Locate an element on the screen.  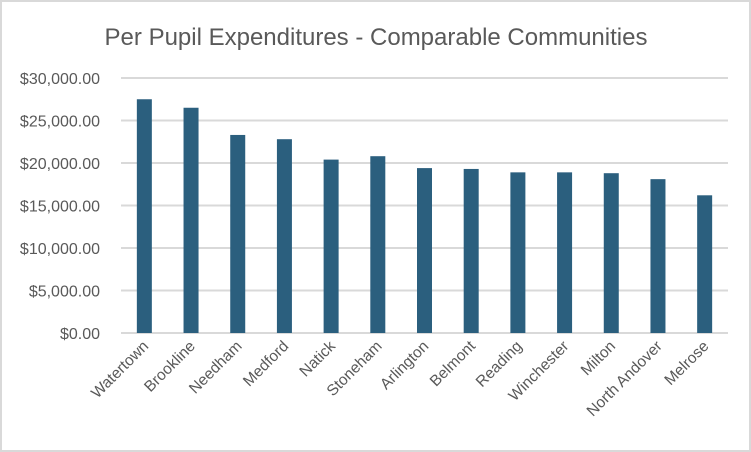
x-tick-label: Watertown is located at coordinates (120, 370).